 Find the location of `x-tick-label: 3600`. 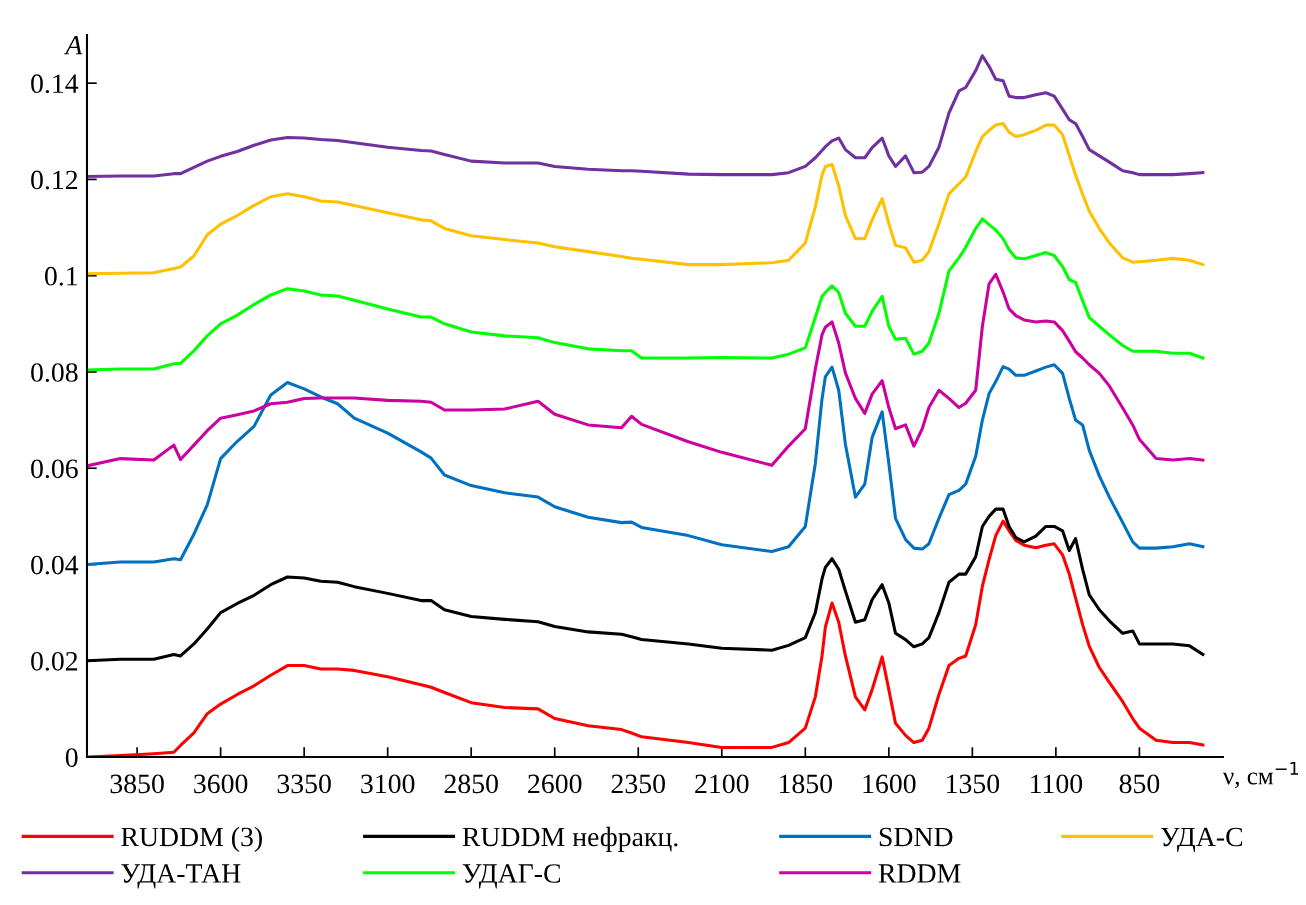

x-tick-label: 3600 is located at coordinates (221, 784).